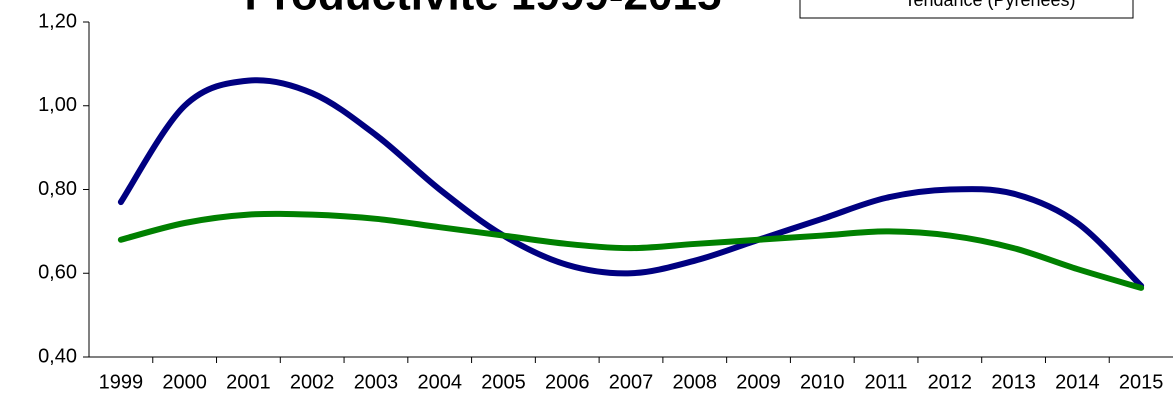 This screenshot has height=400, width=1173. I want to click on y-tick-label: 1,20, so click(57, 21).